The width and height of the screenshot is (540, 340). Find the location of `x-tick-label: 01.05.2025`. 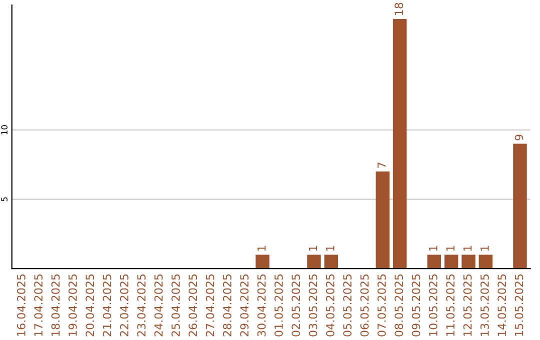

x-tick-label: 01.05.2025 is located at coordinates (278, 305).